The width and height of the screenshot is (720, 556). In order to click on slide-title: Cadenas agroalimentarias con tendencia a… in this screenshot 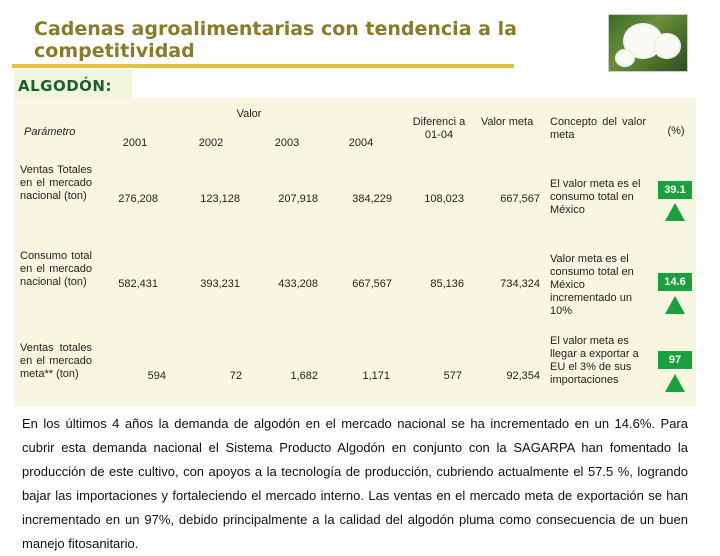, I will do `click(275, 40)`.